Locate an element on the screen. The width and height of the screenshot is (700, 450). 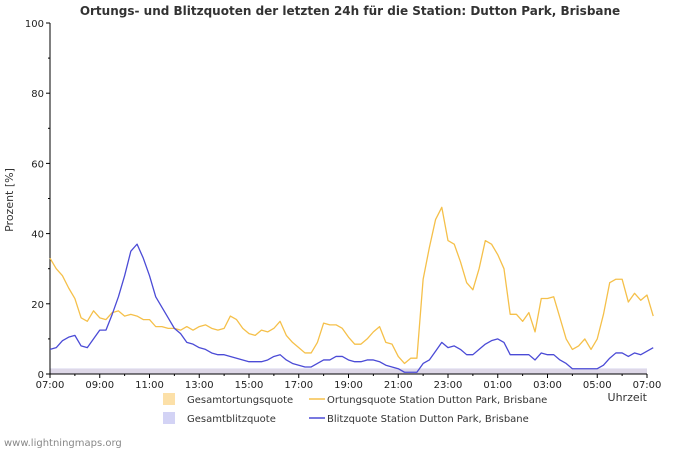
x-tick-label: 05:00 is located at coordinates (597, 385).